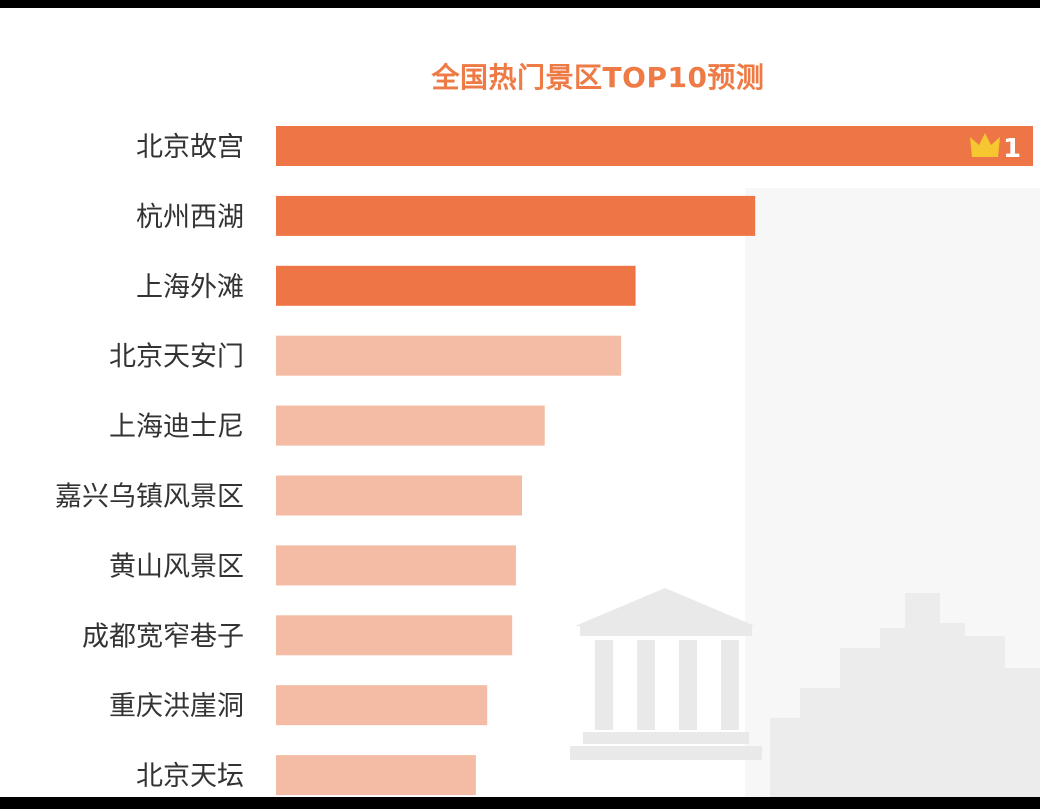 The image size is (1040, 809). Describe the element at coordinates (176, 427) in the screenshot. I see `category-label: 上海迪士尼` at that location.